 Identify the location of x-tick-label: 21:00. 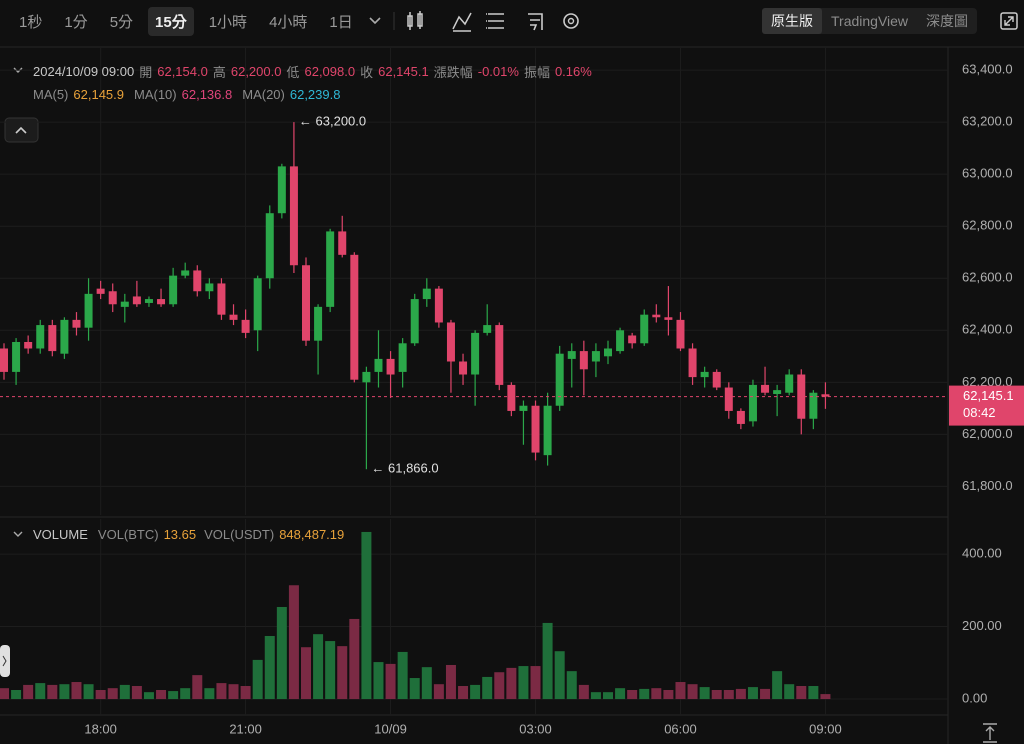
(245, 728).